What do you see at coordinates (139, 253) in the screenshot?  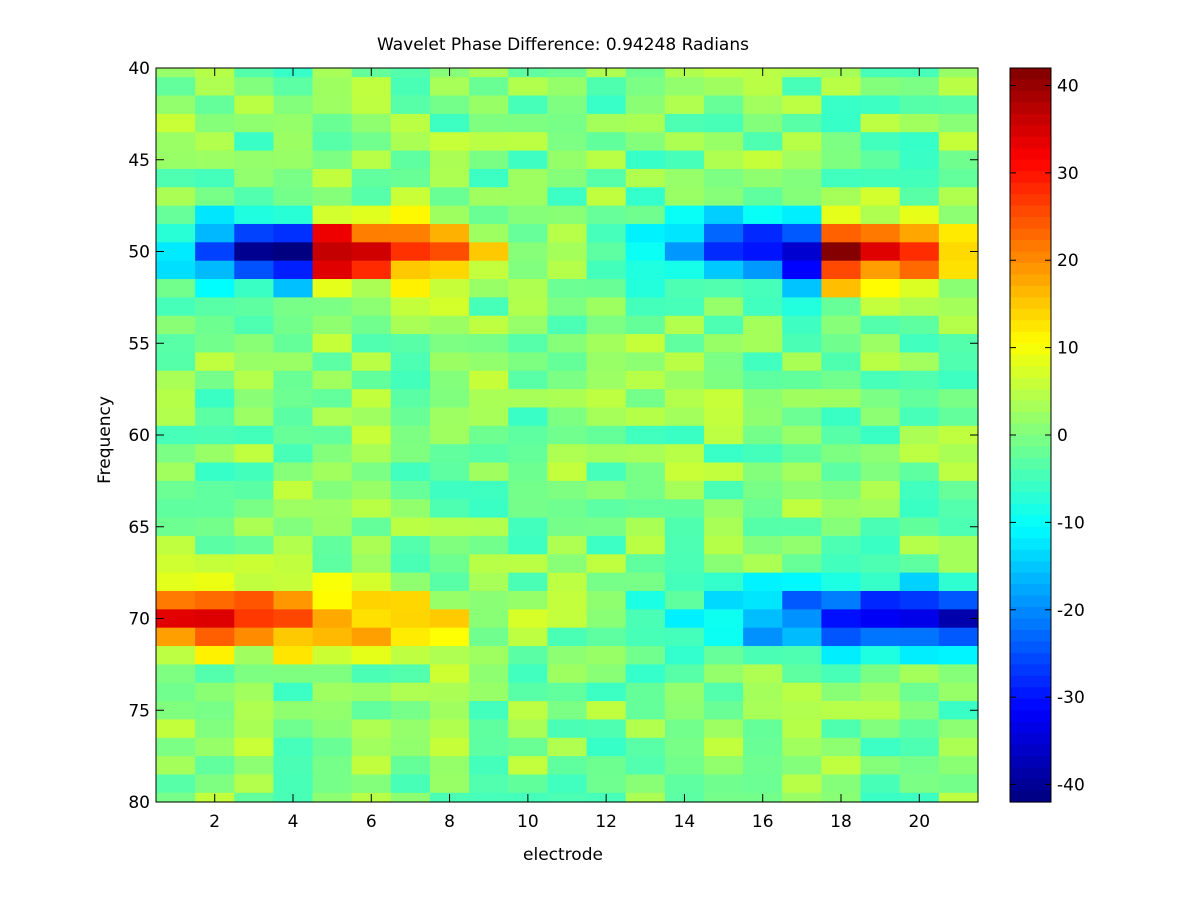 I see `y-tick-label: 50` at bounding box center [139, 253].